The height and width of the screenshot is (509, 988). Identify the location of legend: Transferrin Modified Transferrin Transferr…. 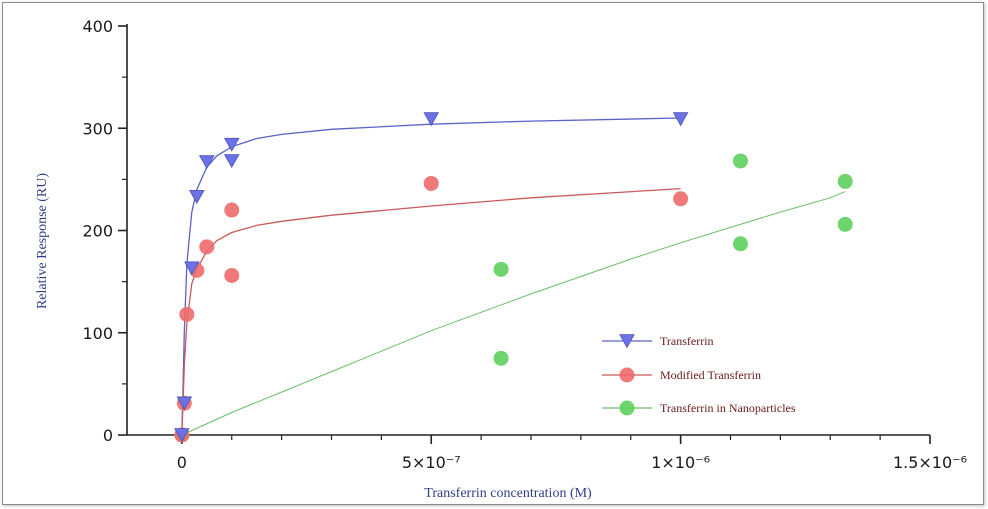
(699, 375).